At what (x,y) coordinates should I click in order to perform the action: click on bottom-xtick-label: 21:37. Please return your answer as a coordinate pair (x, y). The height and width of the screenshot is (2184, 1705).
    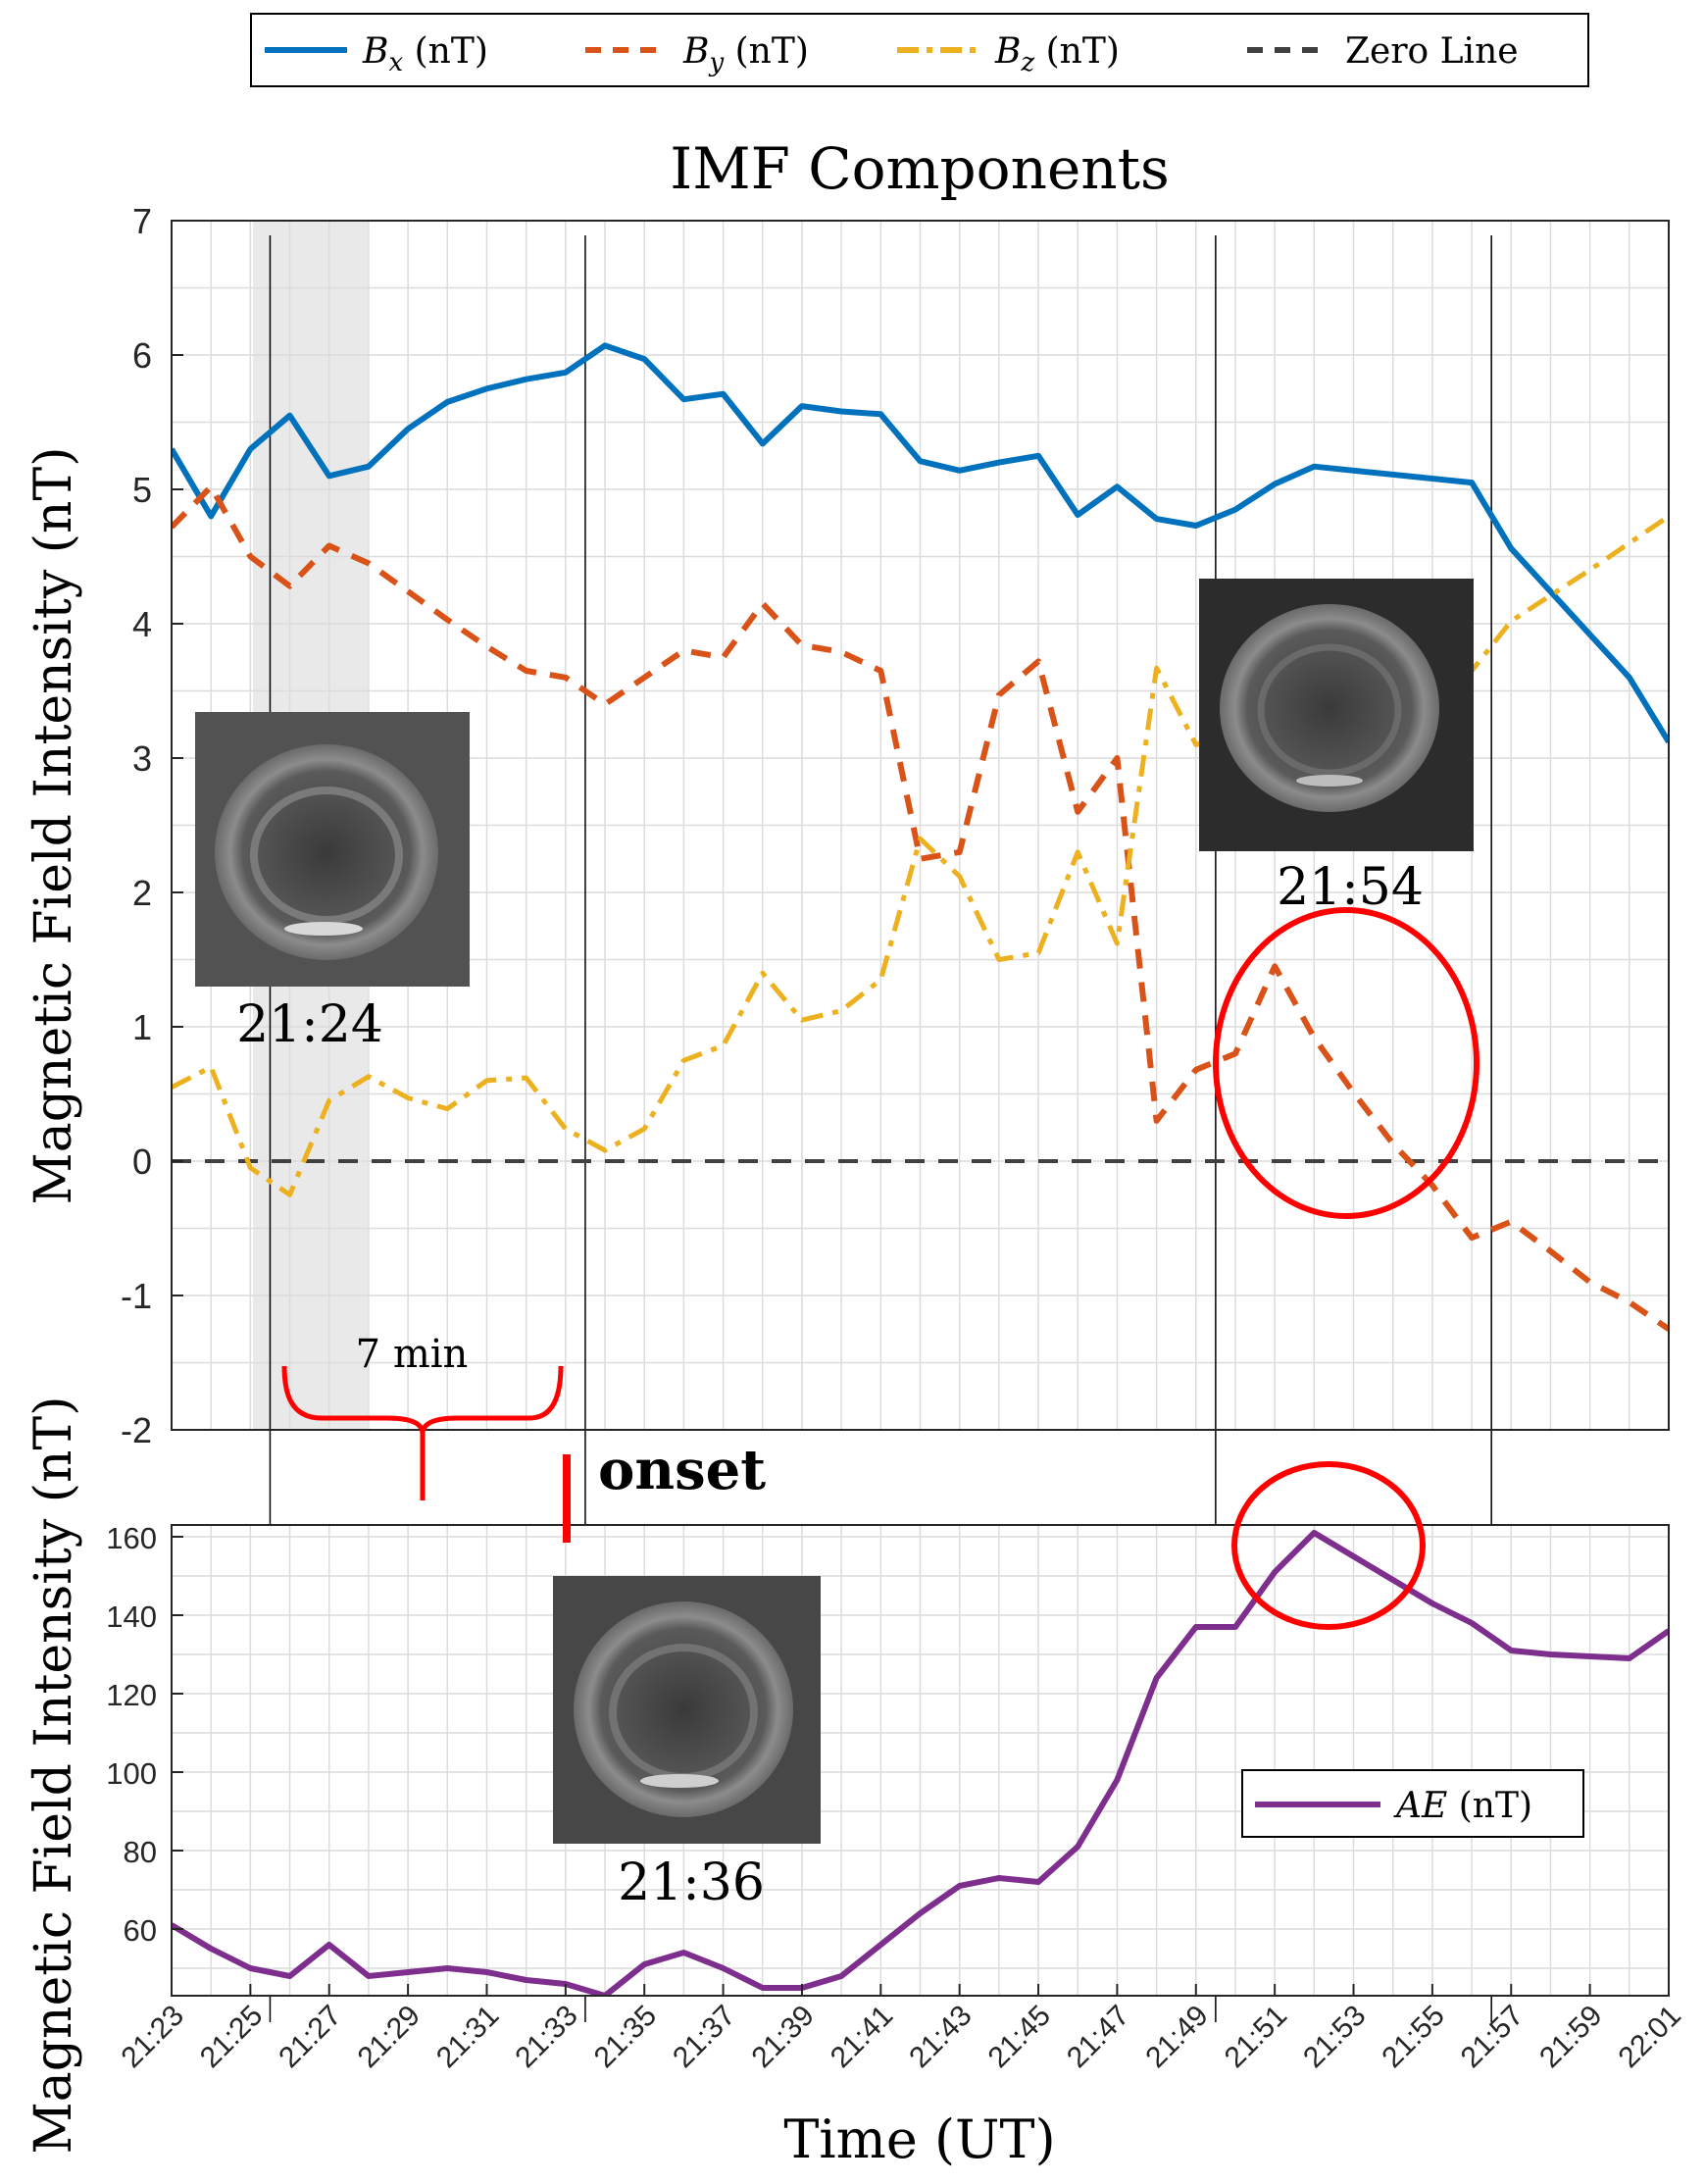
    Looking at the image, I should click on (704, 2037).